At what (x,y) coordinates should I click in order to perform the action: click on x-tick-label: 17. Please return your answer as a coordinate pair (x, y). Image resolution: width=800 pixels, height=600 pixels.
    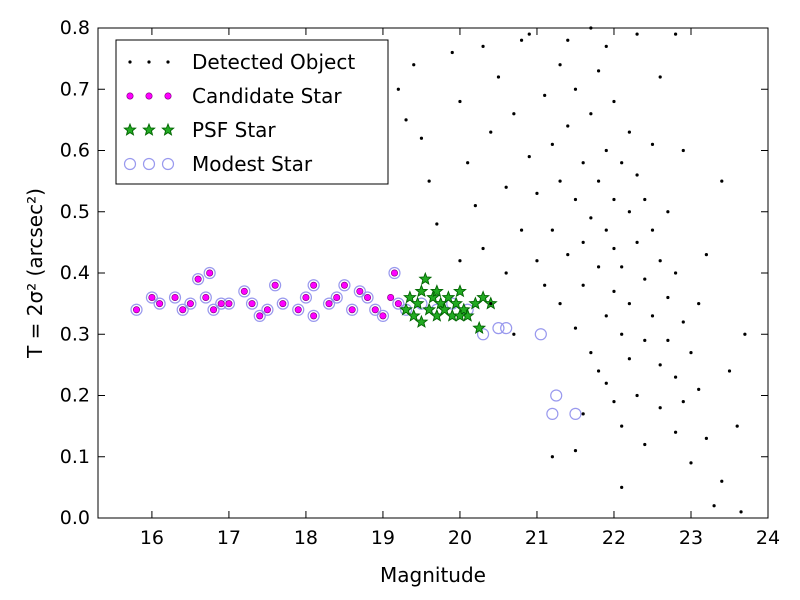
    Looking at the image, I should click on (229, 538).